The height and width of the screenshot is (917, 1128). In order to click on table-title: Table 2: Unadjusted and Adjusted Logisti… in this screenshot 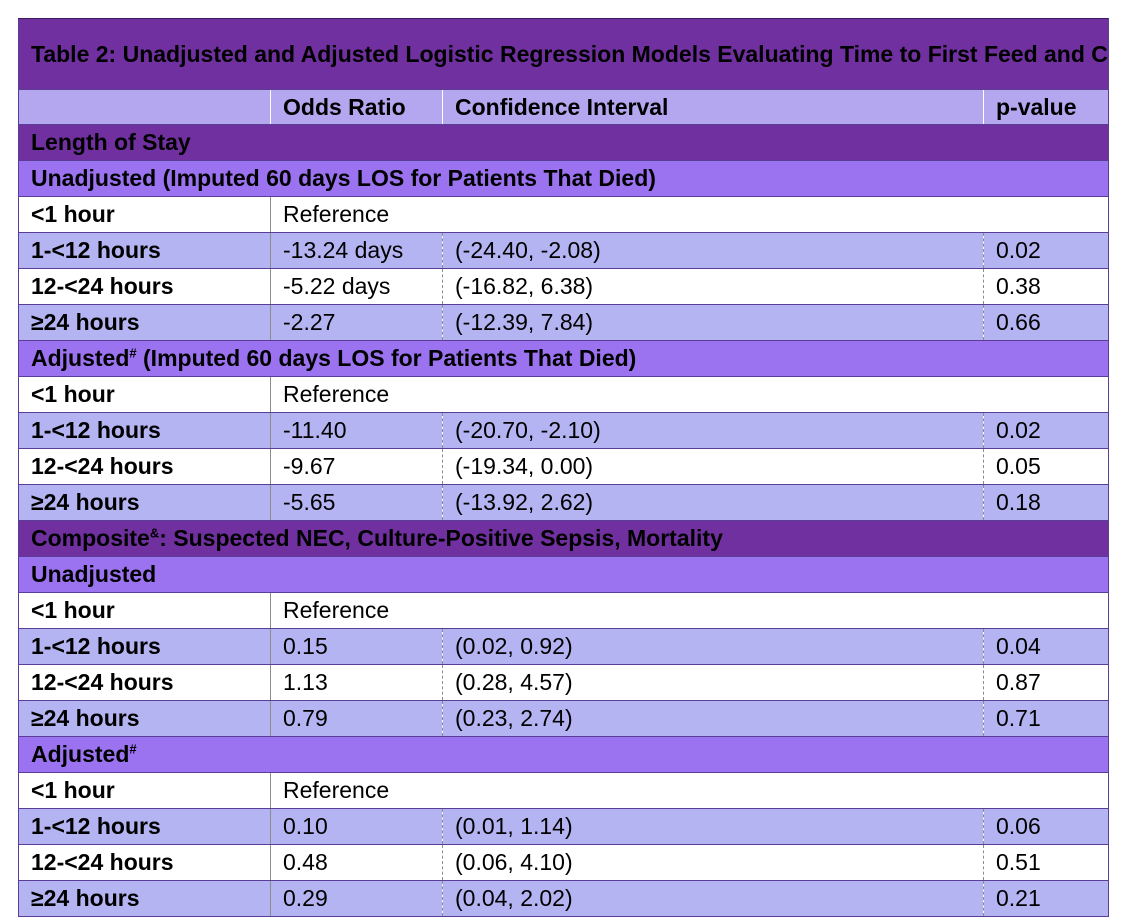, I will do `click(563, 54)`.